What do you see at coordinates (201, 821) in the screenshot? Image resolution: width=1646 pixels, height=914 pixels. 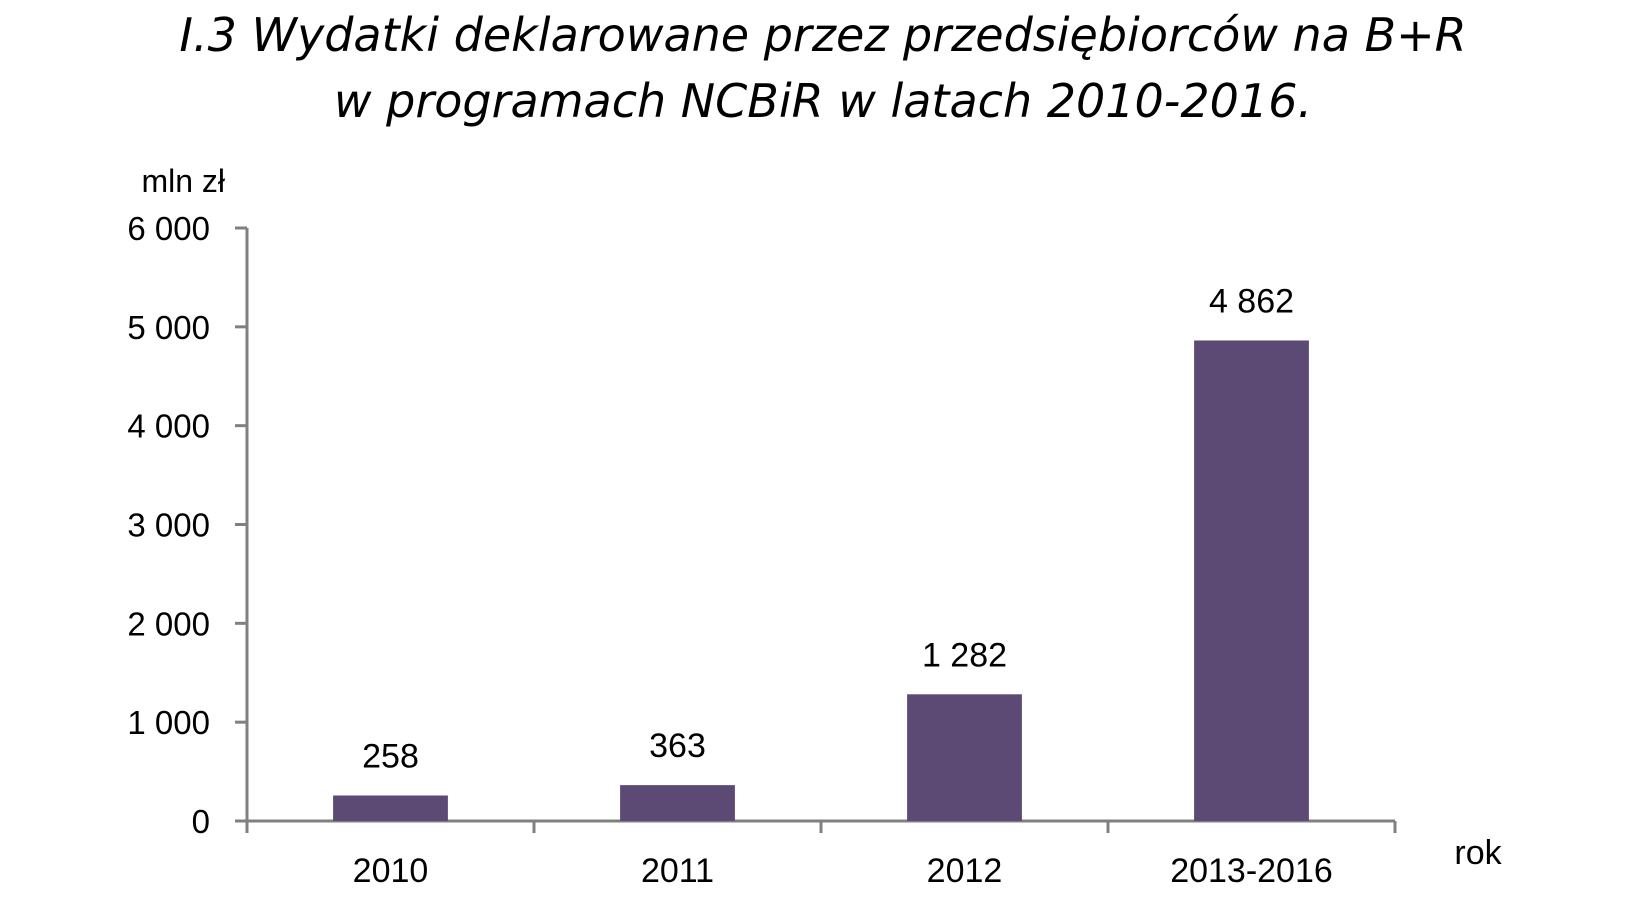 I see `y-tick-label: 0` at bounding box center [201, 821].